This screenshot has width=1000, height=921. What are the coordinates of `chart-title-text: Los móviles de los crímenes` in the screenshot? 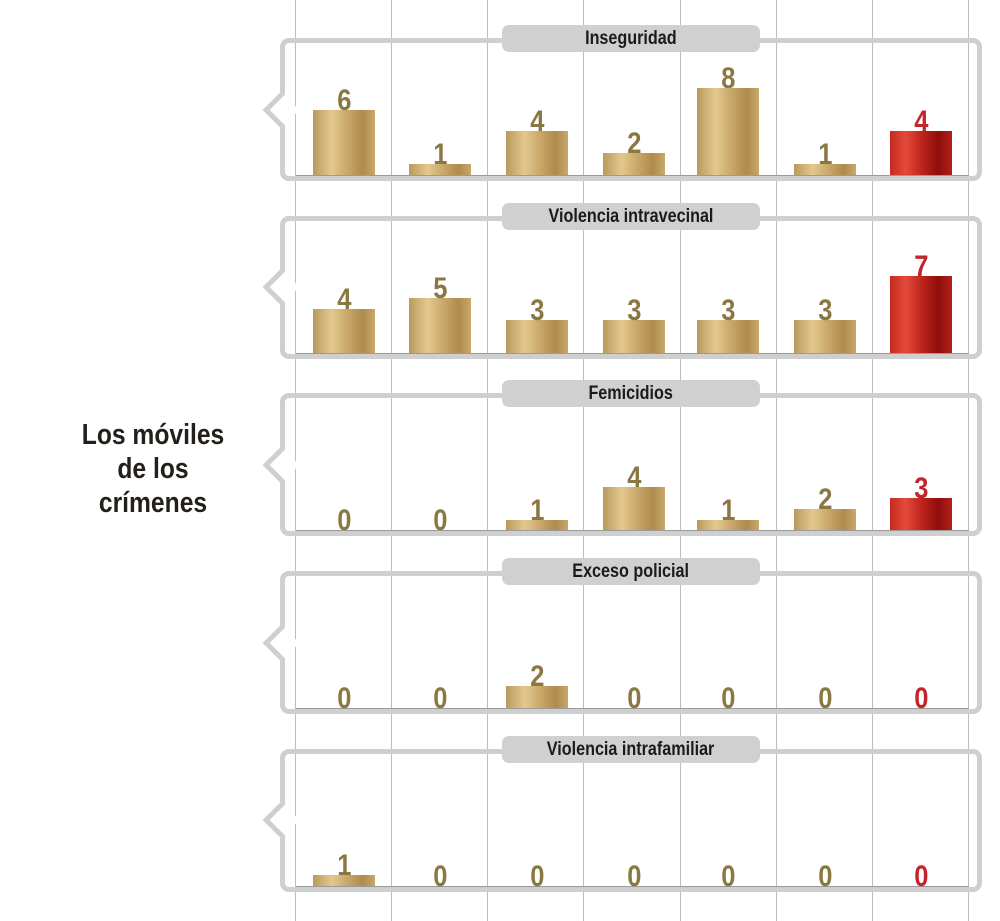 It's located at (153, 469).